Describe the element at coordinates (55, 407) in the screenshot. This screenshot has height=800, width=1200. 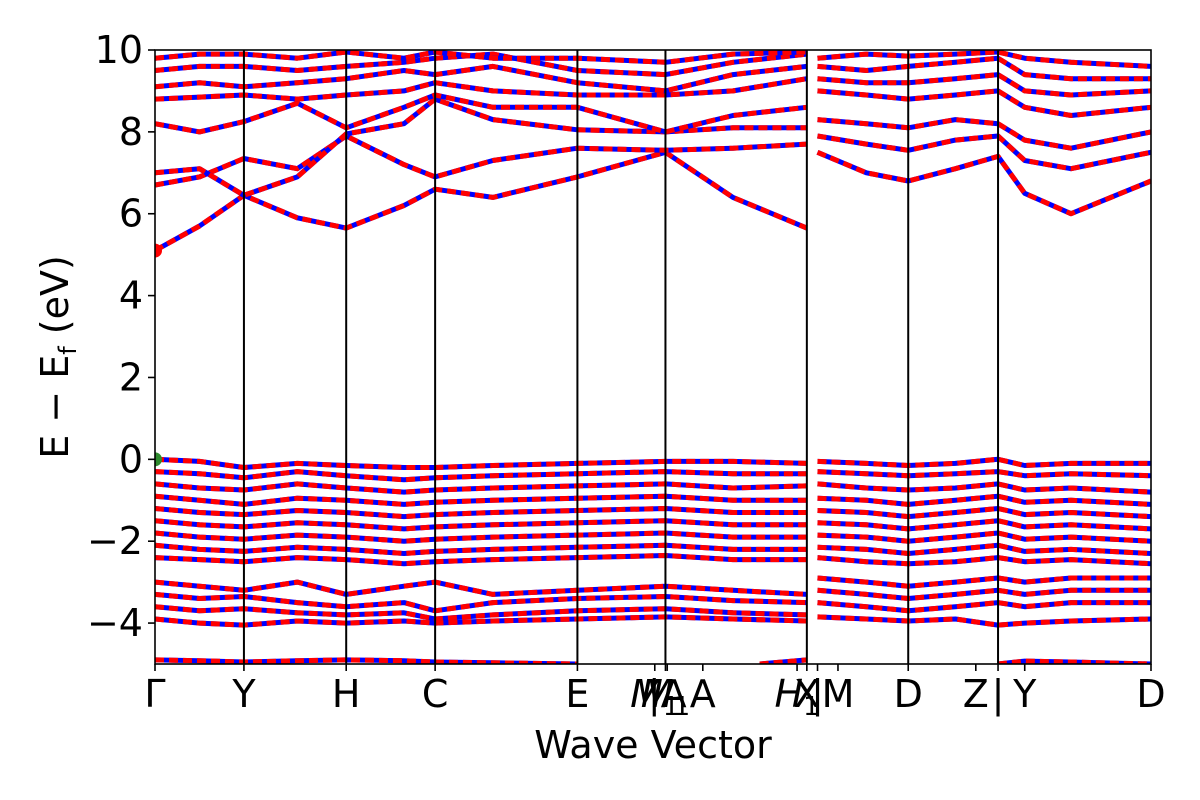
I see `y-axis-label-main: E − E` at that location.